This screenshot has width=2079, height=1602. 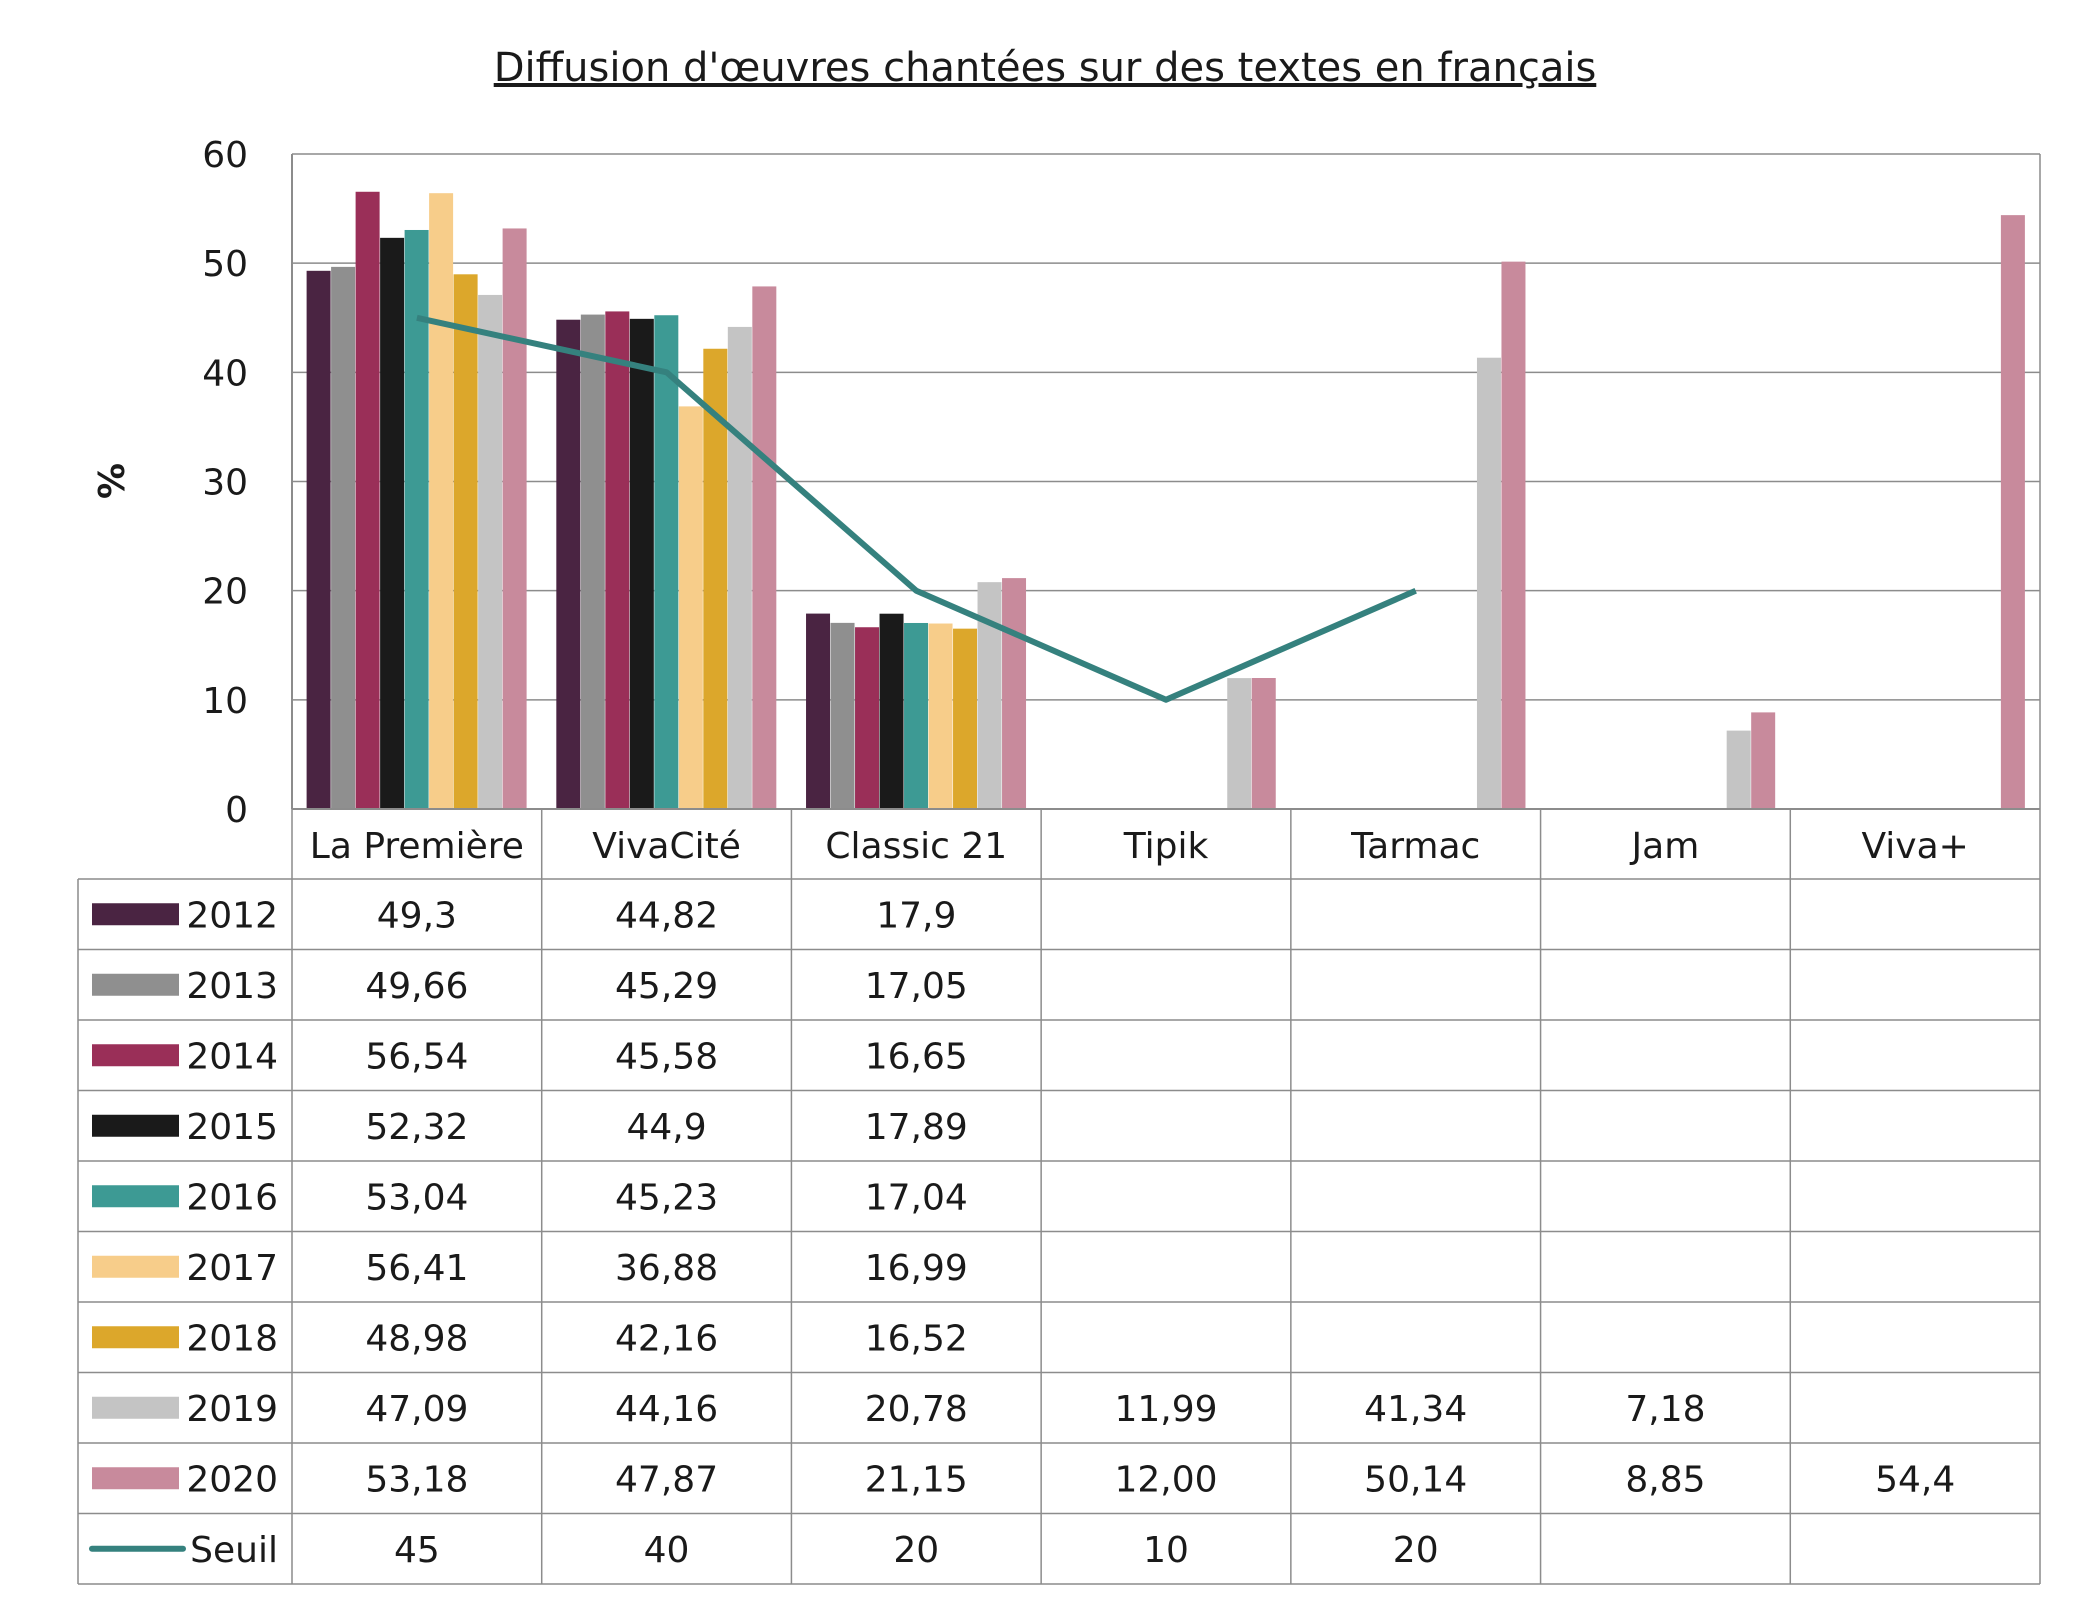 What do you see at coordinates (225, 264) in the screenshot?
I see `y-tick-label: 50` at bounding box center [225, 264].